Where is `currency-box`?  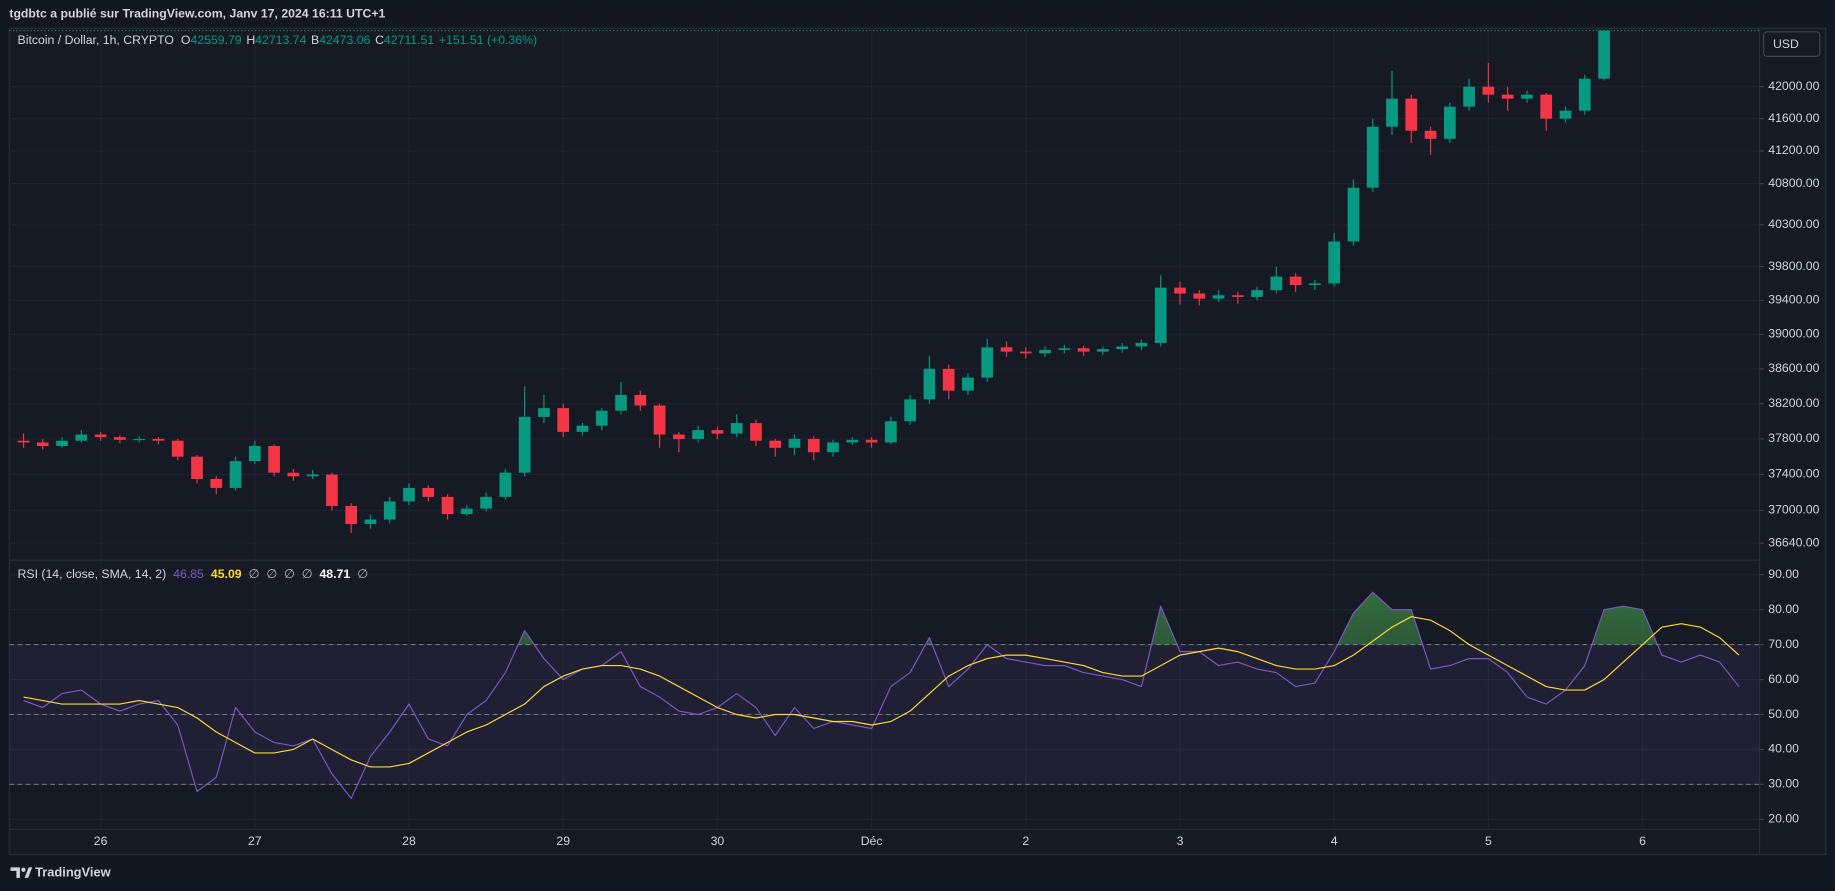 currency-box is located at coordinates (1792, 44).